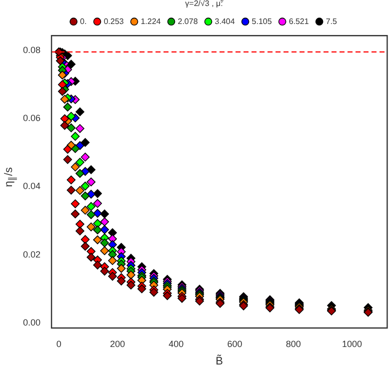 This screenshot has width=392, height=370. What do you see at coordinates (117, 343) in the screenshot?
I see `x-tick-label: 200` at bounding box center [117, 343].